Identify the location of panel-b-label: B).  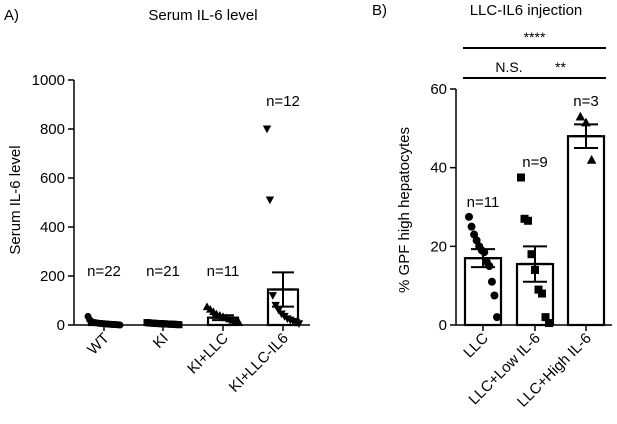
(379, 10).